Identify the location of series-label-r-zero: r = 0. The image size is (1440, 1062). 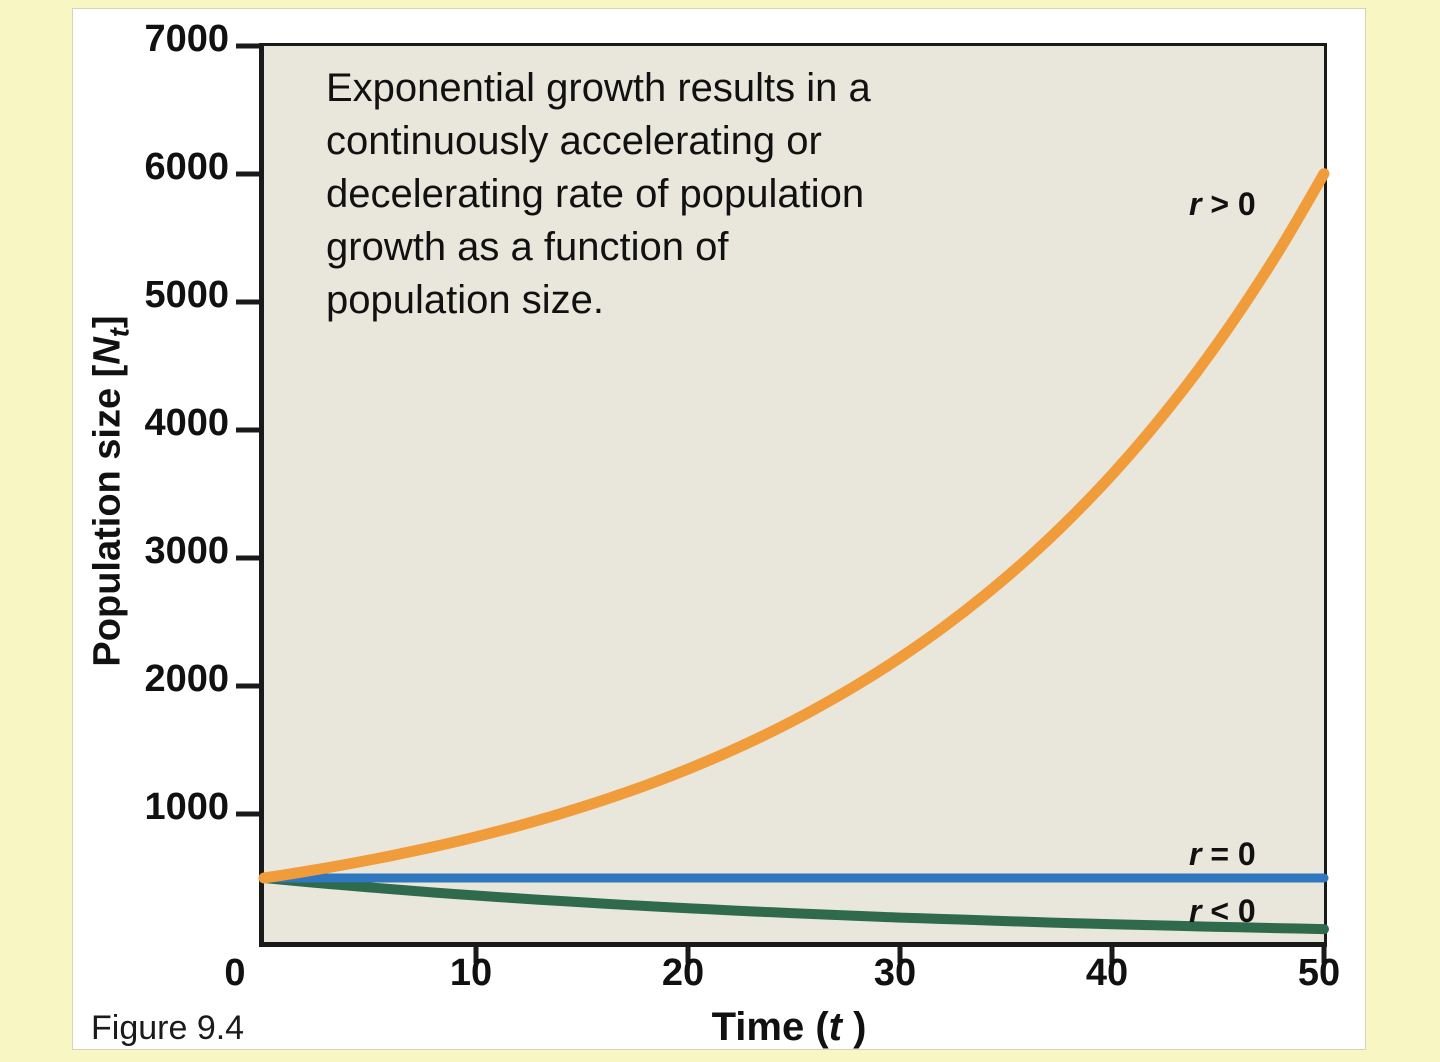
(1222, 854).